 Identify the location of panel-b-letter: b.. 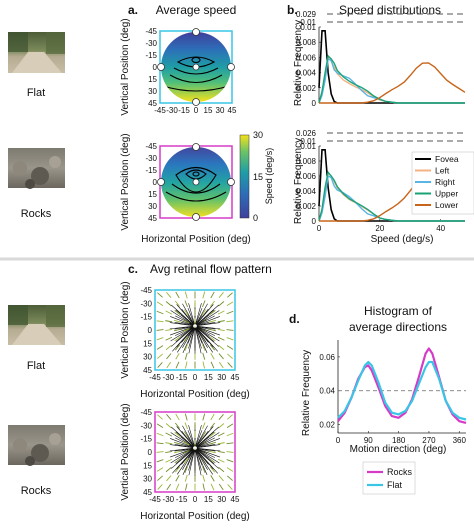
(292, 10).